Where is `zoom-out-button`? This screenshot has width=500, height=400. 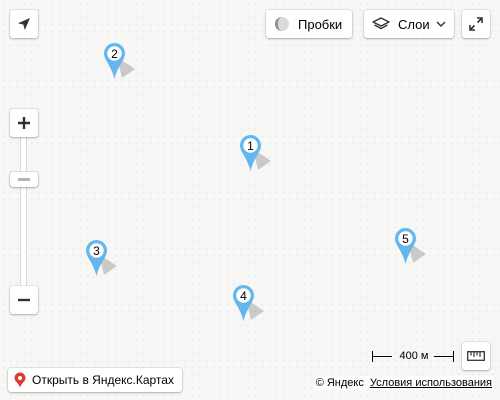 zoom-out-button is located at coordinates (24, 300).